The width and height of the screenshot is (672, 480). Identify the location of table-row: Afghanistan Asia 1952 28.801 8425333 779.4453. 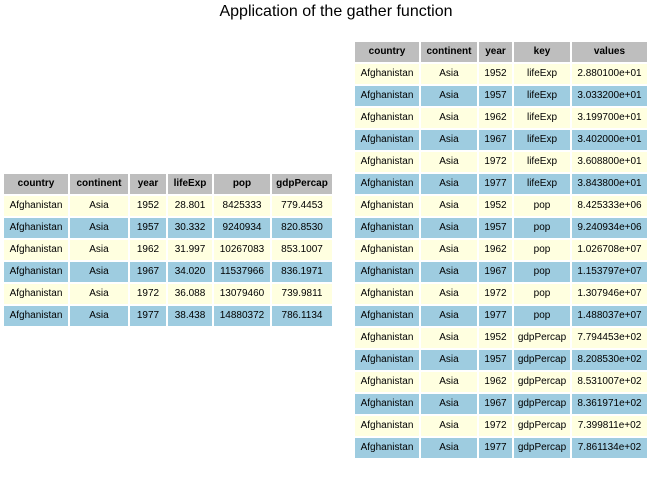
(168, 206).